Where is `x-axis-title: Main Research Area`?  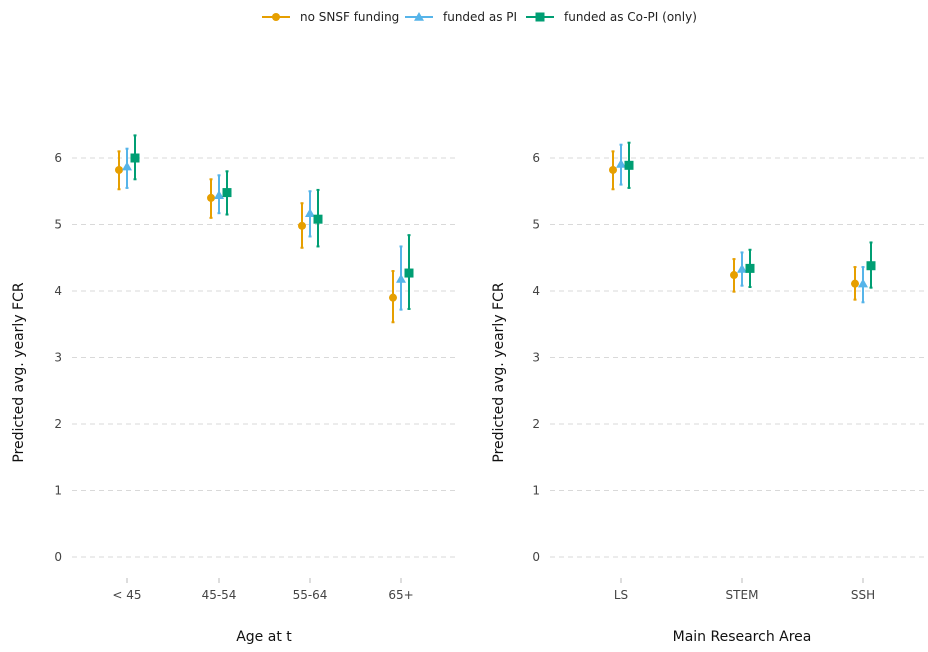 x-axis-title: Main Research Area is located at coordinates (742, 637).